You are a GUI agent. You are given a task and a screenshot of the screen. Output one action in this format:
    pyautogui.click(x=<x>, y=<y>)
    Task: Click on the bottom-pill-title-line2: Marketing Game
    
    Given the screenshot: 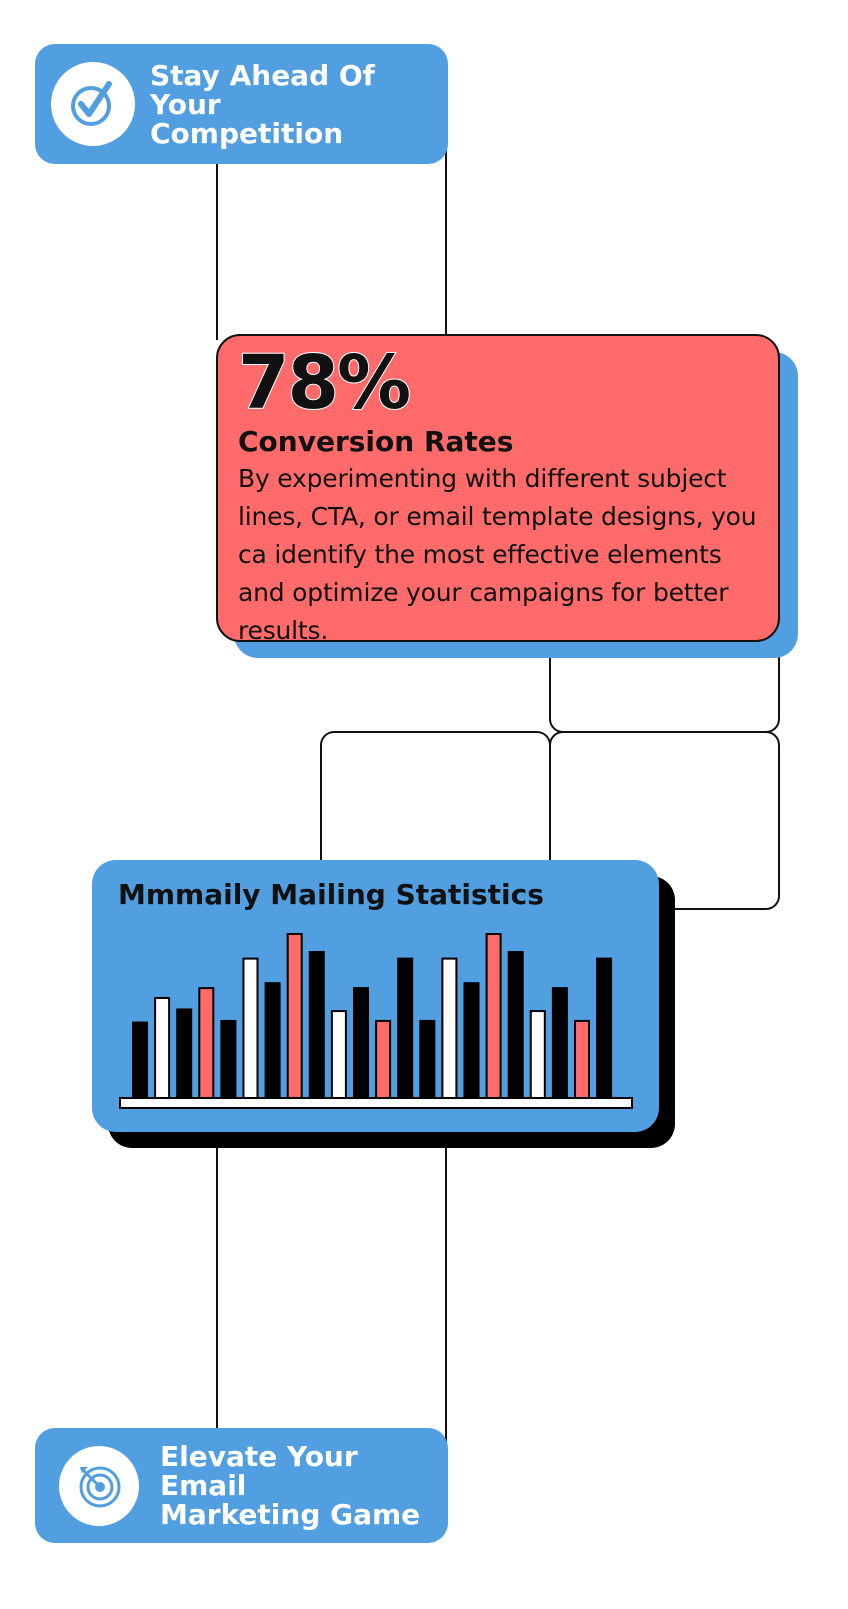 What is the action you would take?
    pyautogui.click(x=290, y=1514)
    